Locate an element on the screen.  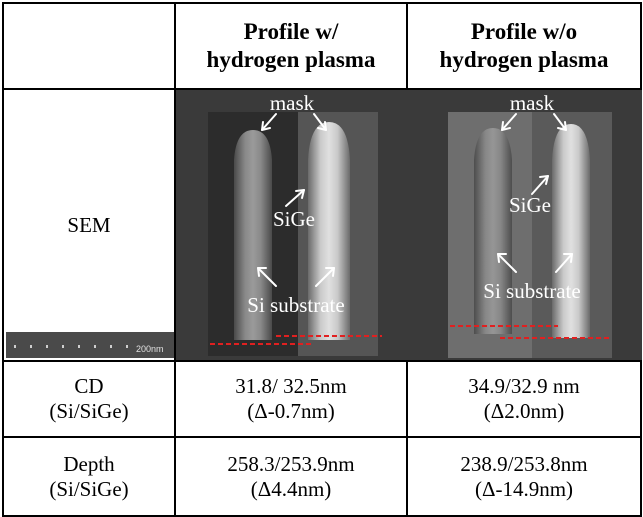
header-without-line2: hydrogen plasma is located at coordinates (524, 59).